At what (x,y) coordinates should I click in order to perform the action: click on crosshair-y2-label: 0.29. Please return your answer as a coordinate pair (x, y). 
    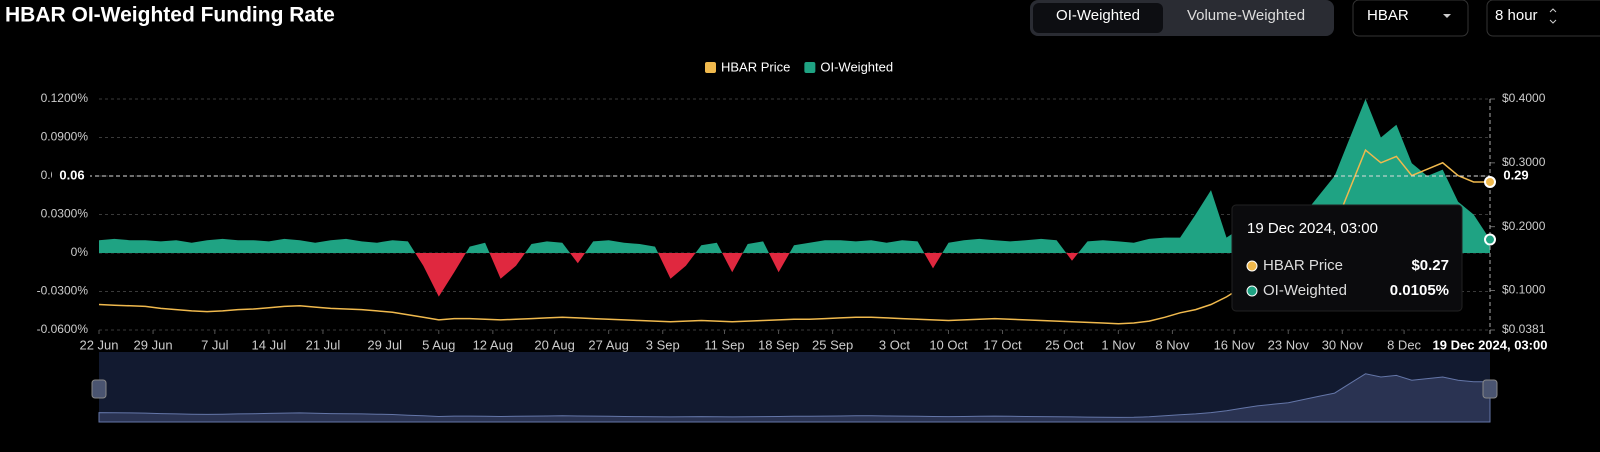
    Looking at the image, I should click on (1515, 174).